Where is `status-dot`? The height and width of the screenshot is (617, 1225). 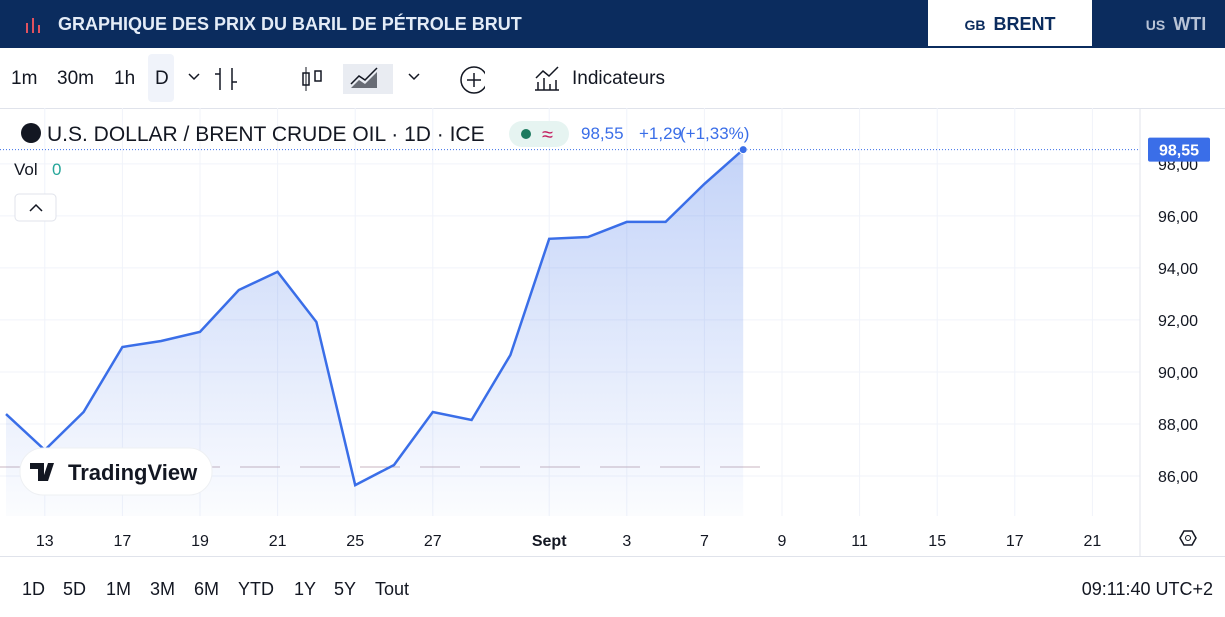 status-dot is located at coordinates (526, 134).